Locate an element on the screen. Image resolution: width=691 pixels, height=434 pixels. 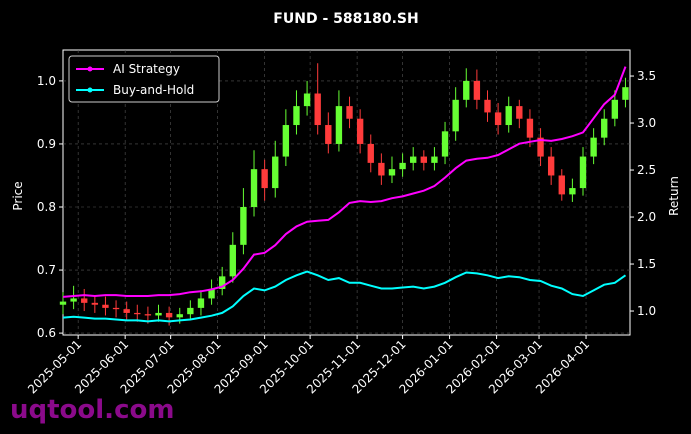
y2-tick-label: 1.5 is located at coordinates (646, 264).